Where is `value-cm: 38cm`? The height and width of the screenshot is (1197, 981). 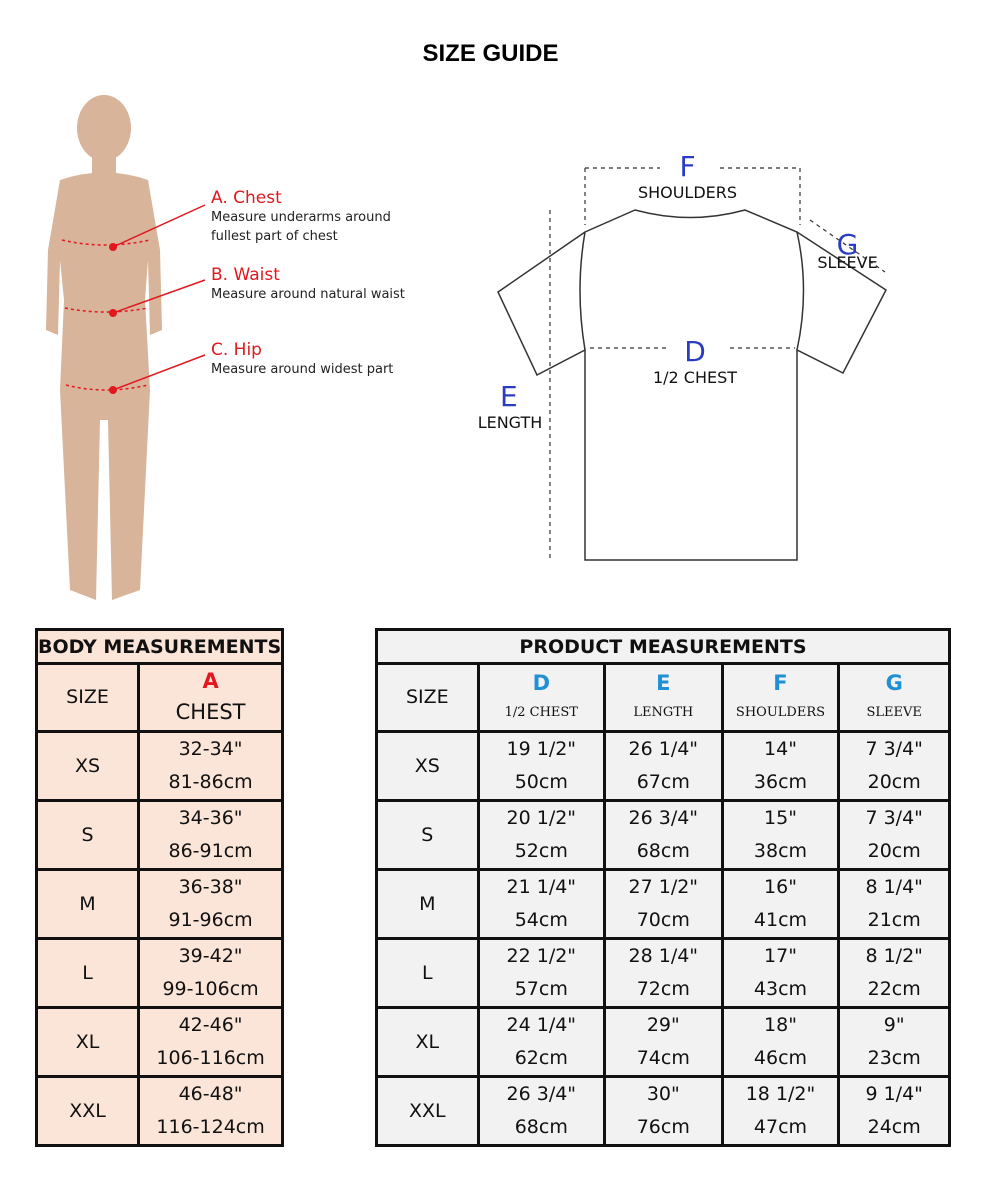
value-cm: 38cm is located at coordinates (780, 851).